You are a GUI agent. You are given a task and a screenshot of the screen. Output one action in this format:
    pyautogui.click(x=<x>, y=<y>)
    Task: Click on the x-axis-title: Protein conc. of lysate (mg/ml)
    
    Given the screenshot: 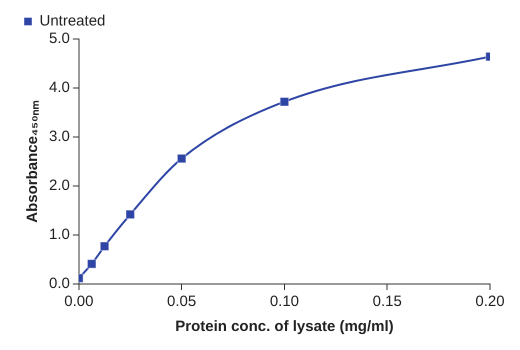 What is the action you would take?
    pyautogui.click(x=284, y=327)
    